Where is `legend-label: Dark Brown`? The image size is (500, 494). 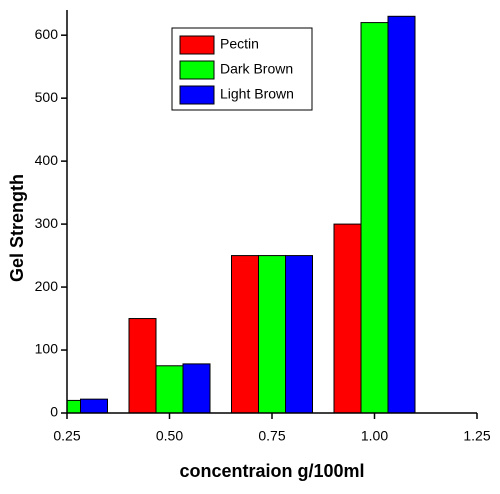
legend-label: Dark Brown is located at coordinates (256, 69).